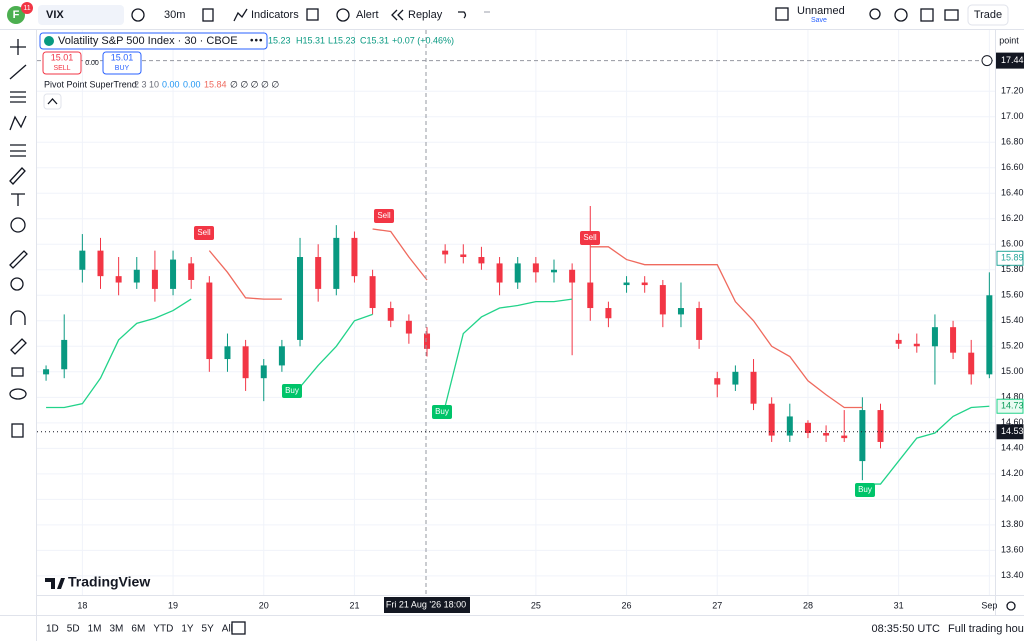 The image size is (1024, 641). What do you see at coordinates (986, 629) in the screenshot?
I see `session: Full trading hours` at bounding box center [986, 629].